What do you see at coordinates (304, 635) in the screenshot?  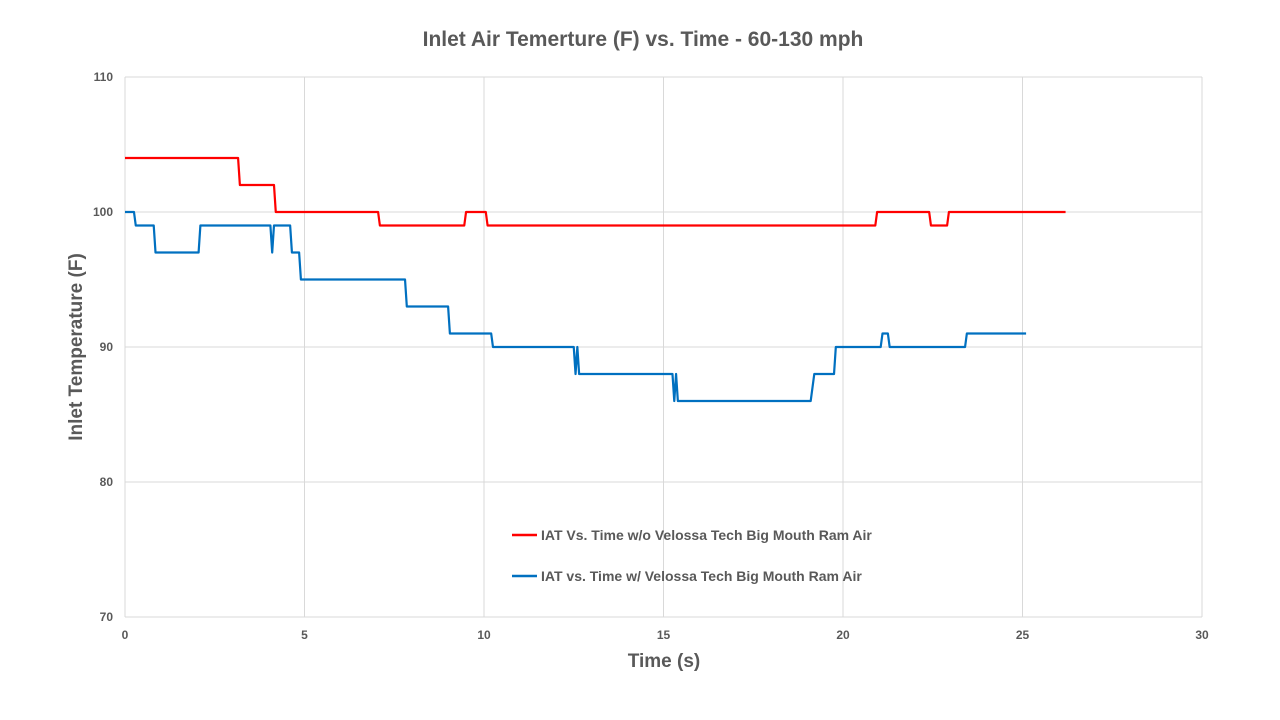 I see `x-tick-label: 5` at bounding box center [304, 635].